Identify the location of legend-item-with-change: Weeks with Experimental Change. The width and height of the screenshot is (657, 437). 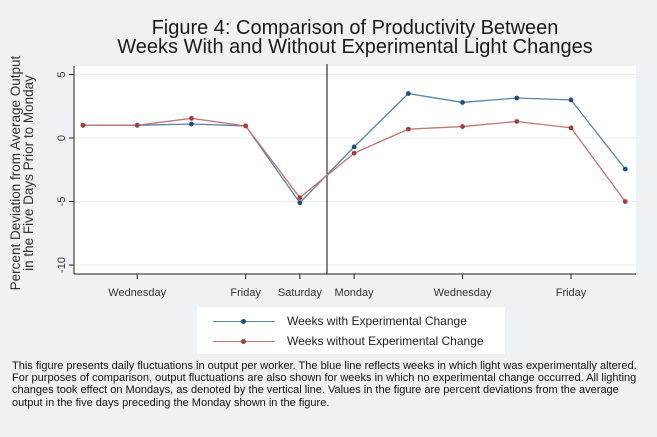
(351, 322).